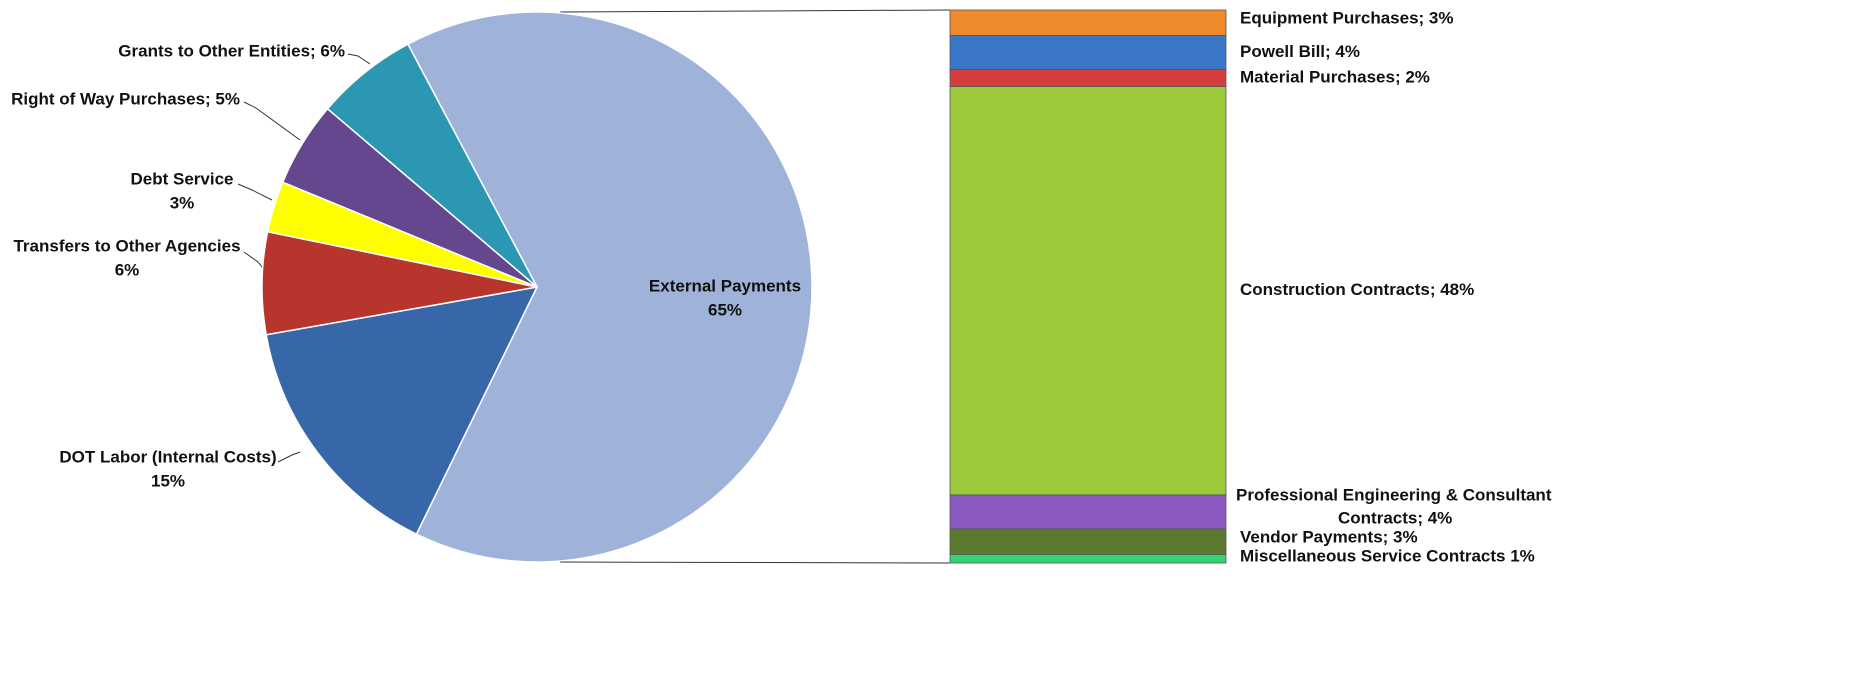 This screenshot has height=674, width=1854. Describe the element at coordinates (167, 456) in the screenshot. I see `pie-label: DOT Labor (Internal Costs)` at that location.